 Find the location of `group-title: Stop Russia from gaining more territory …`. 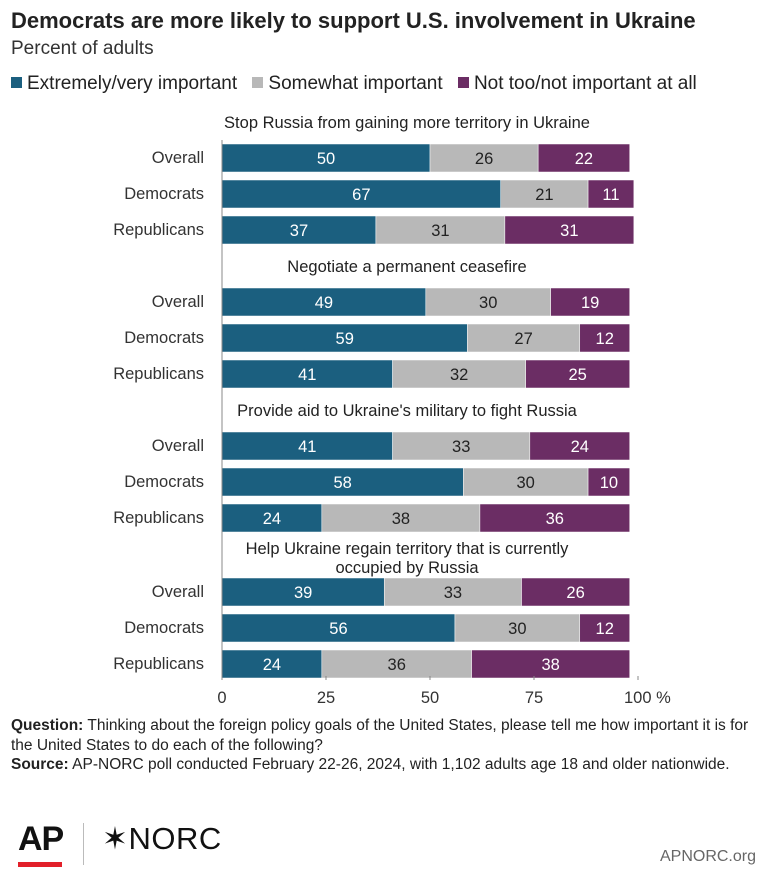

group-title: Stop Russia from gaining more territory … is located at coordinates (407, 123).